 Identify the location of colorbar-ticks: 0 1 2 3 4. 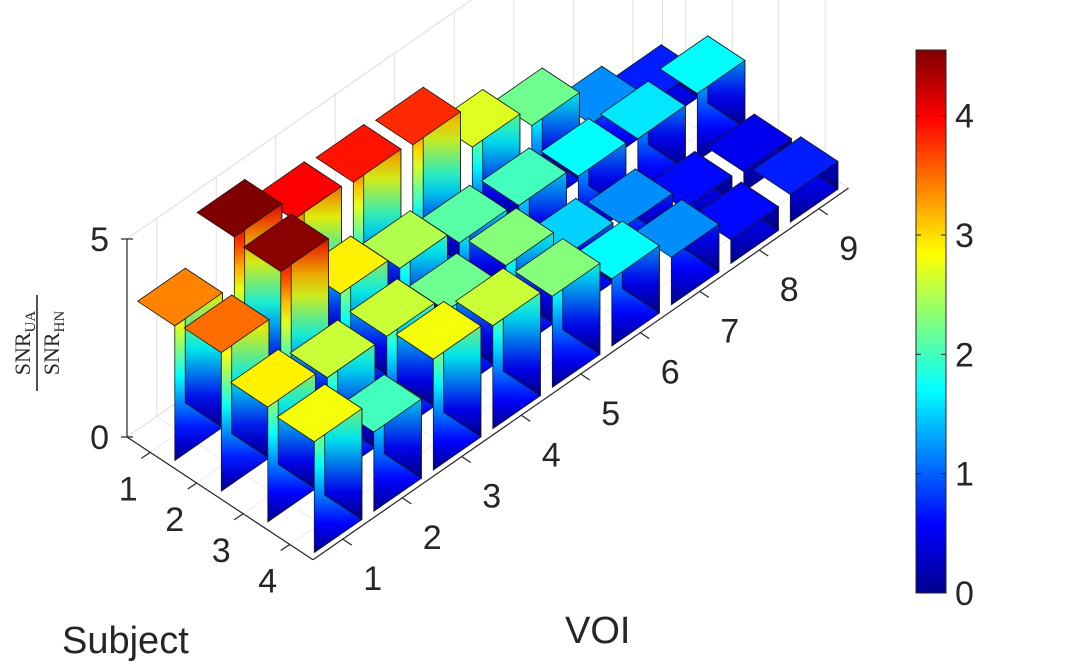
(945, 355).